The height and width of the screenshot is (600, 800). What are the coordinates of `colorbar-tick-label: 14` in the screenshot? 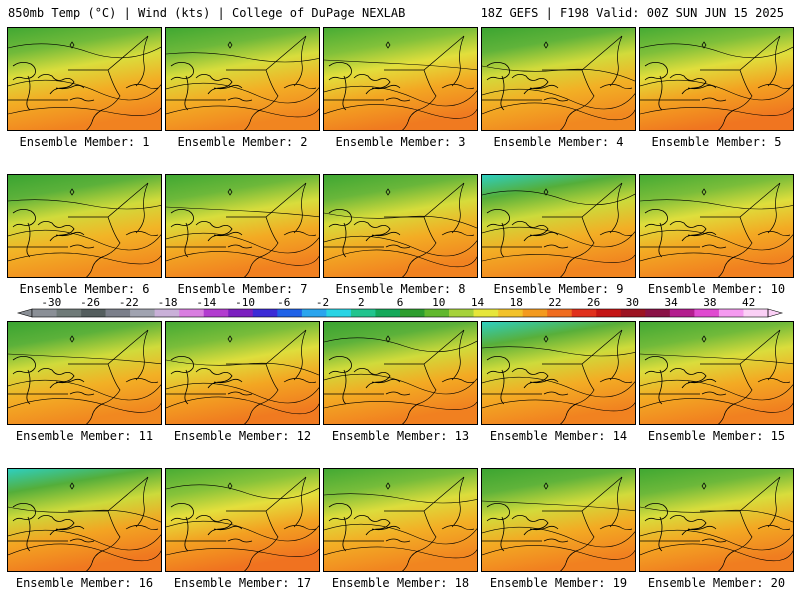 It's located at (478, 302).